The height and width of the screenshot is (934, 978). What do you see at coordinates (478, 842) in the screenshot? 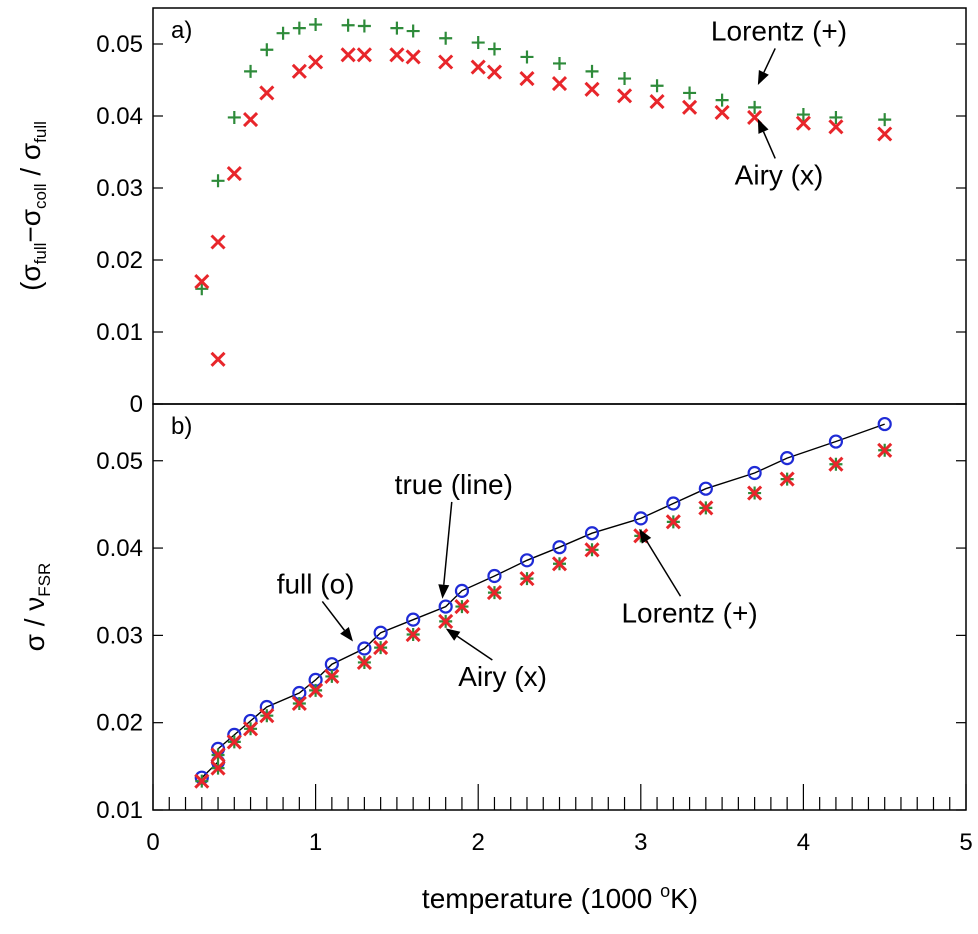
I see `panel-b-xtick-label: 2` at bounding box center [478, 842].